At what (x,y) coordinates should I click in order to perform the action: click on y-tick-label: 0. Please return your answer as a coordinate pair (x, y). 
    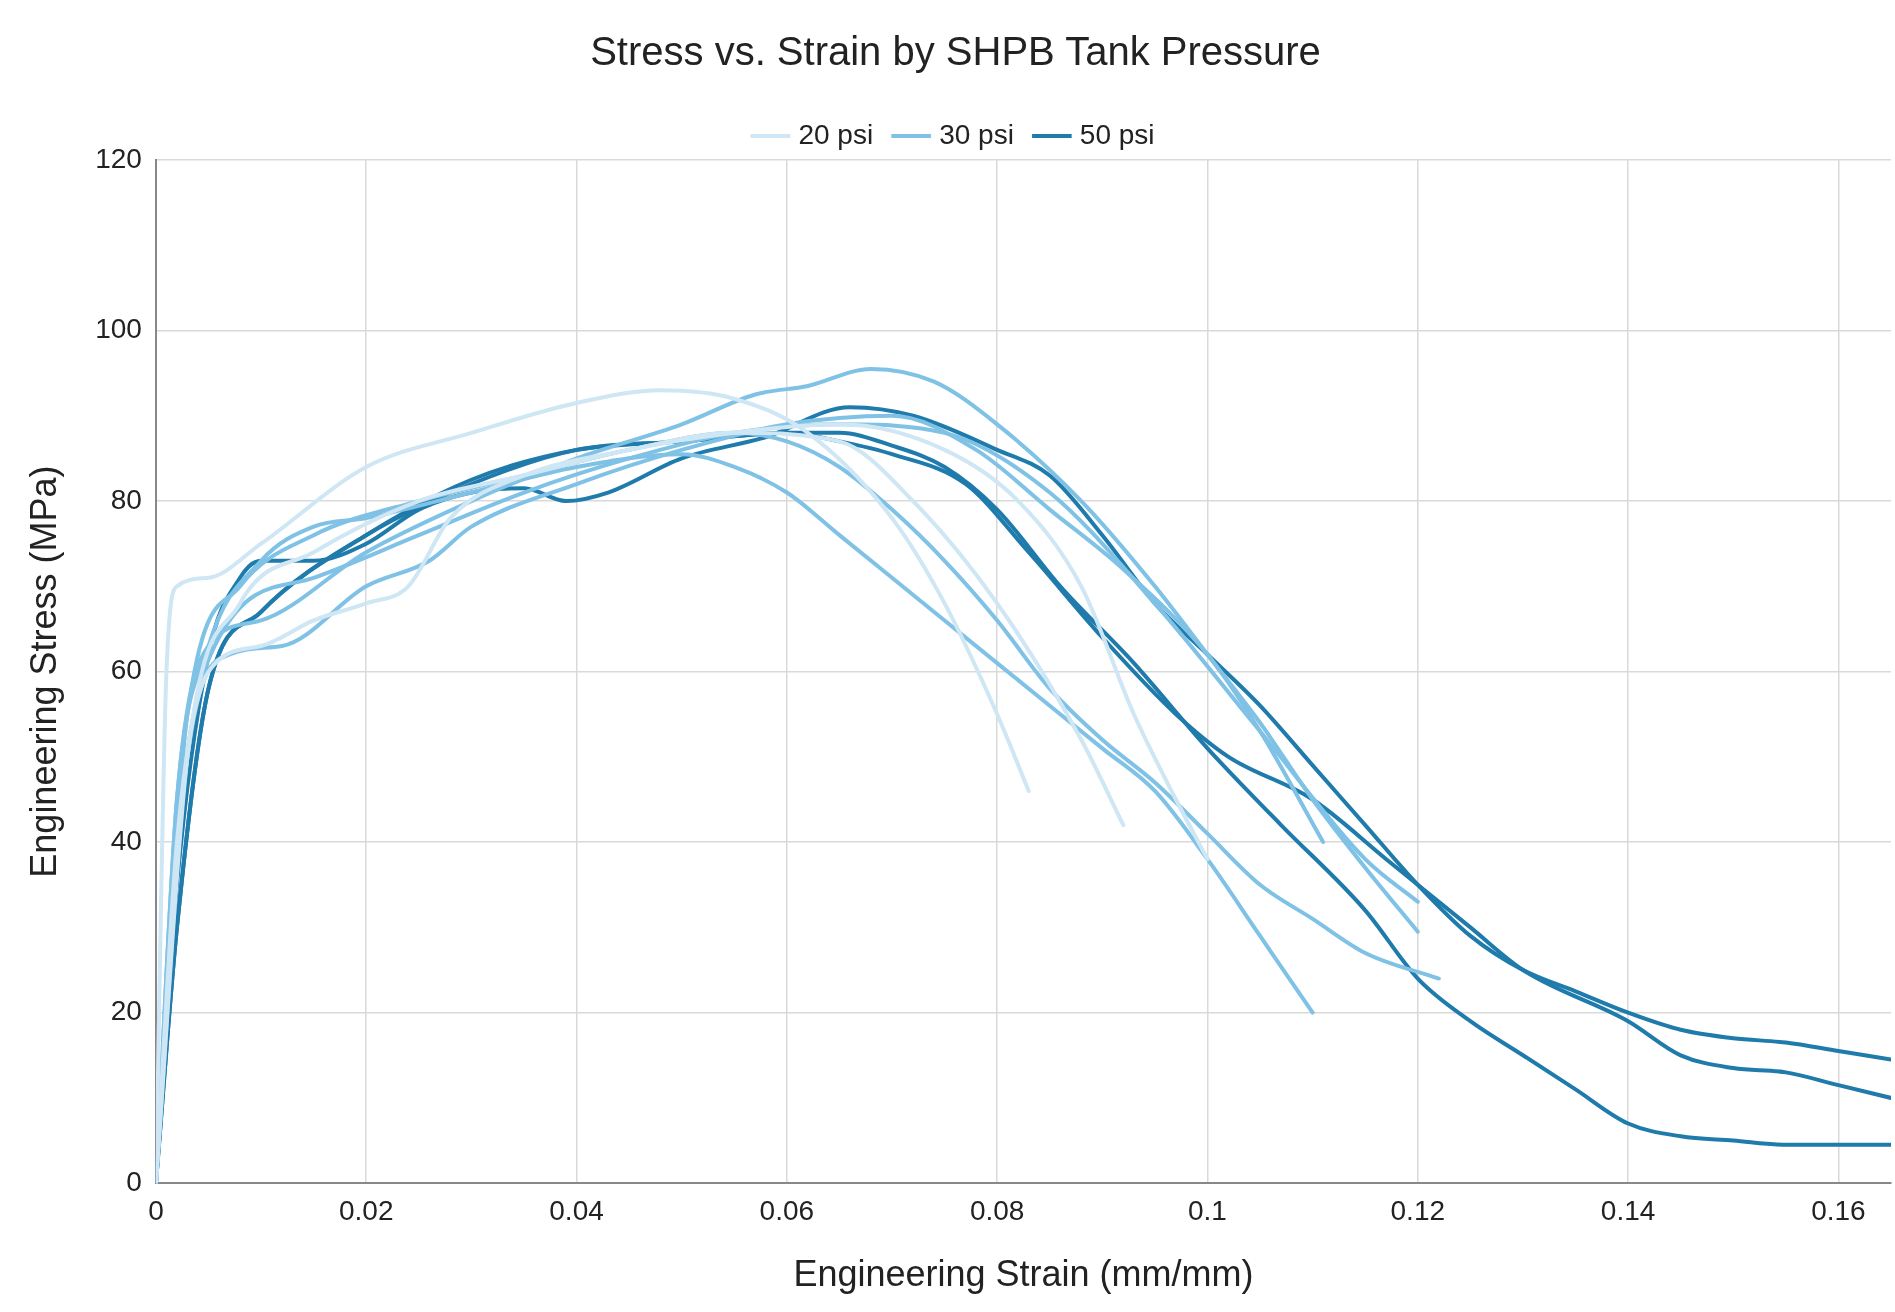
    Looking at the image, I should click on (134, 1181).